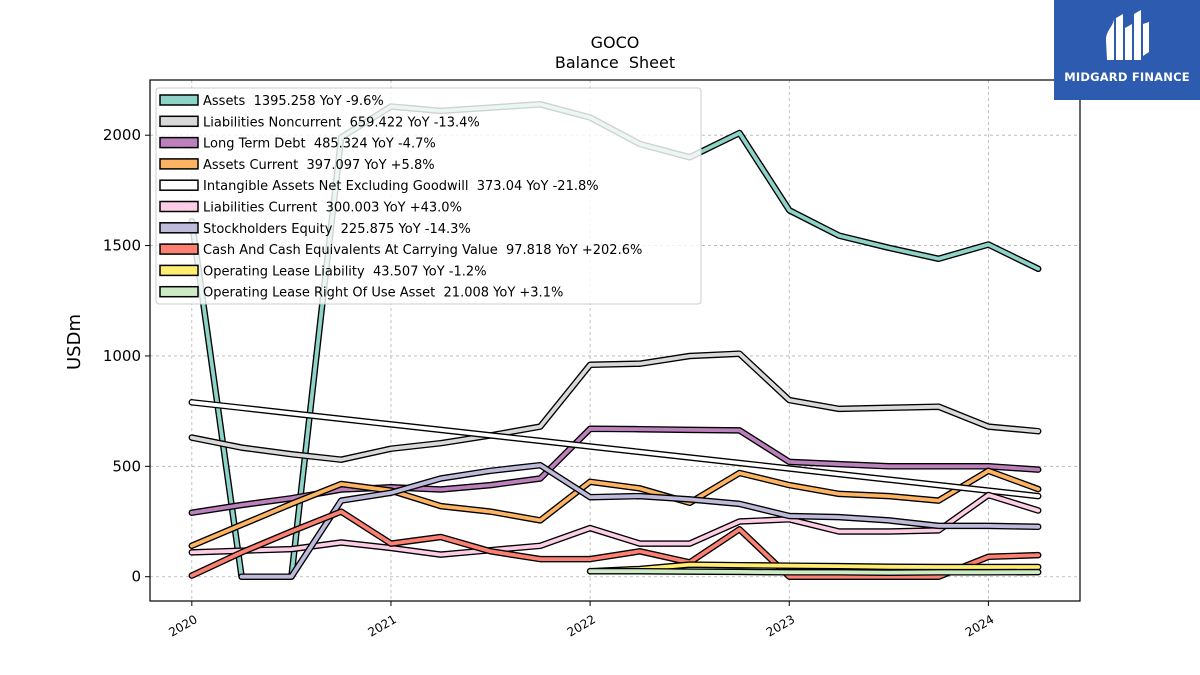  Describe the element at coordinates (122, 135) in the screenshot. I see `y-tick-label: 2000` at that location.